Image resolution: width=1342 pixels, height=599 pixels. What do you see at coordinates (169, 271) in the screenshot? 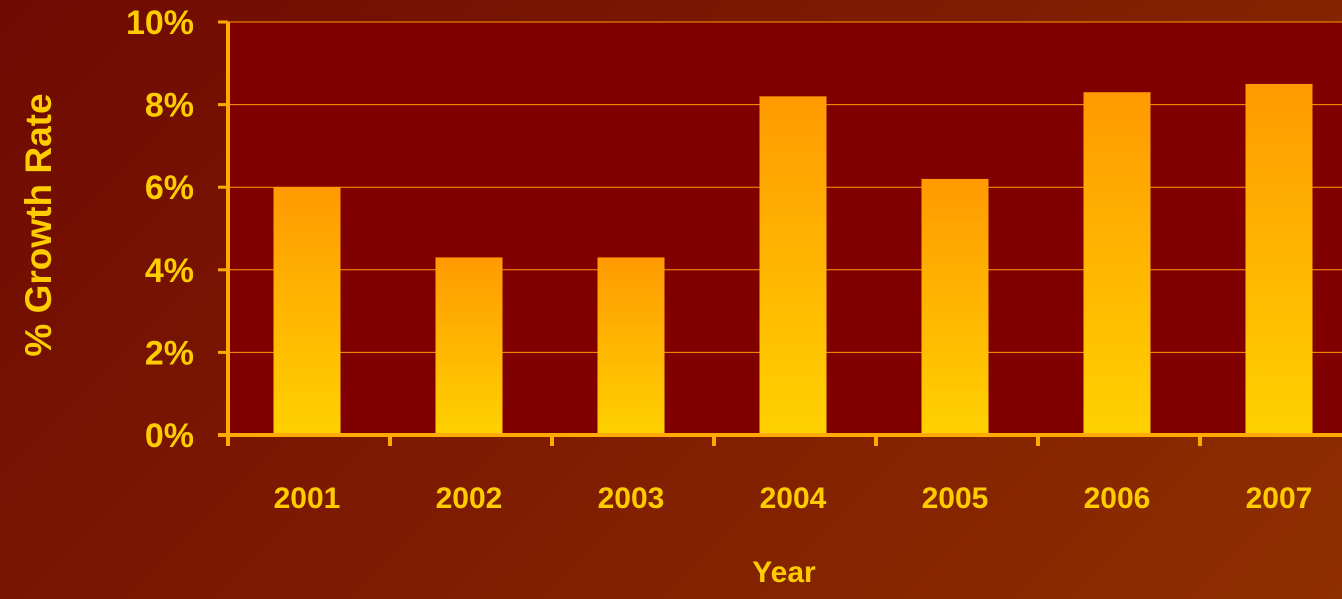
I see `y-tick-label: 4%` at bounding box center [169, 271].